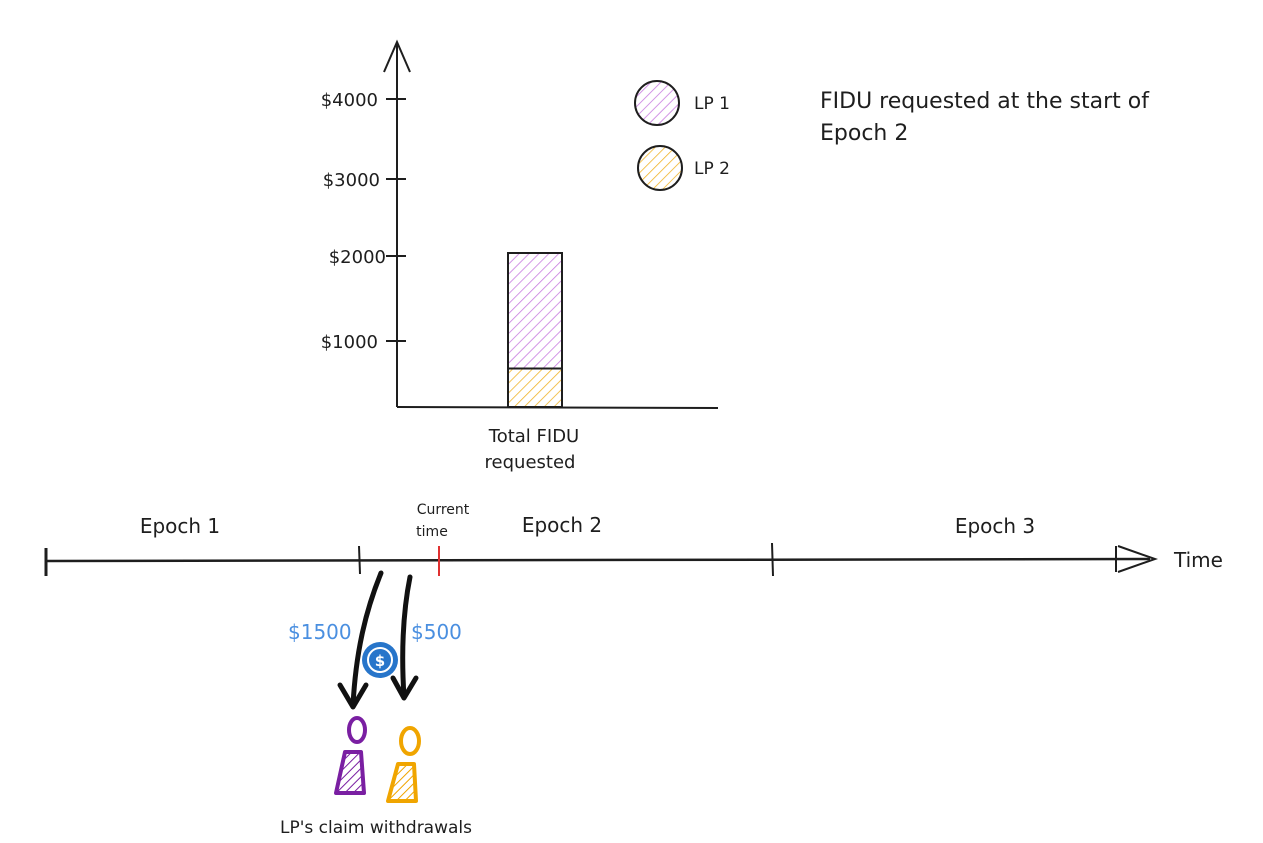  What do you see at coordinates (712, 104) in the screenshot?
I see `legend-label-lp1: LP 1` at bounding box center [712, 104].